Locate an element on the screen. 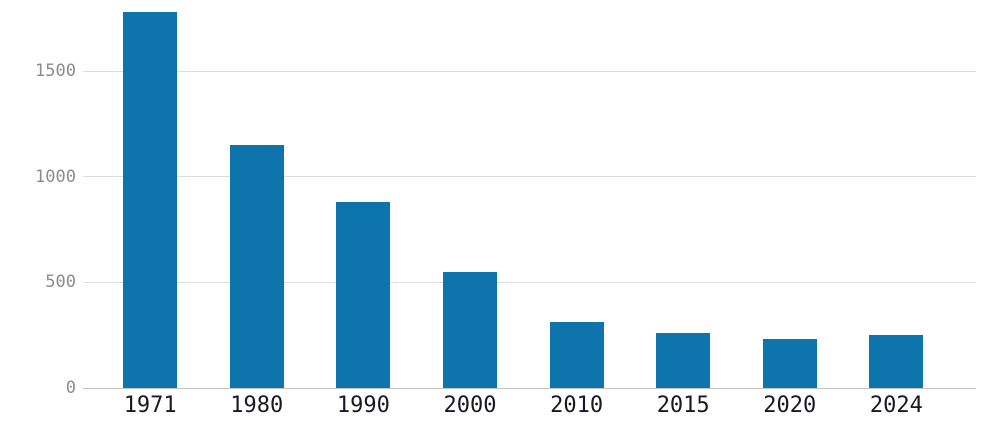 The height and width of the screenshot is (423, 987). bar-1990 is located at coordinates (363, 295).